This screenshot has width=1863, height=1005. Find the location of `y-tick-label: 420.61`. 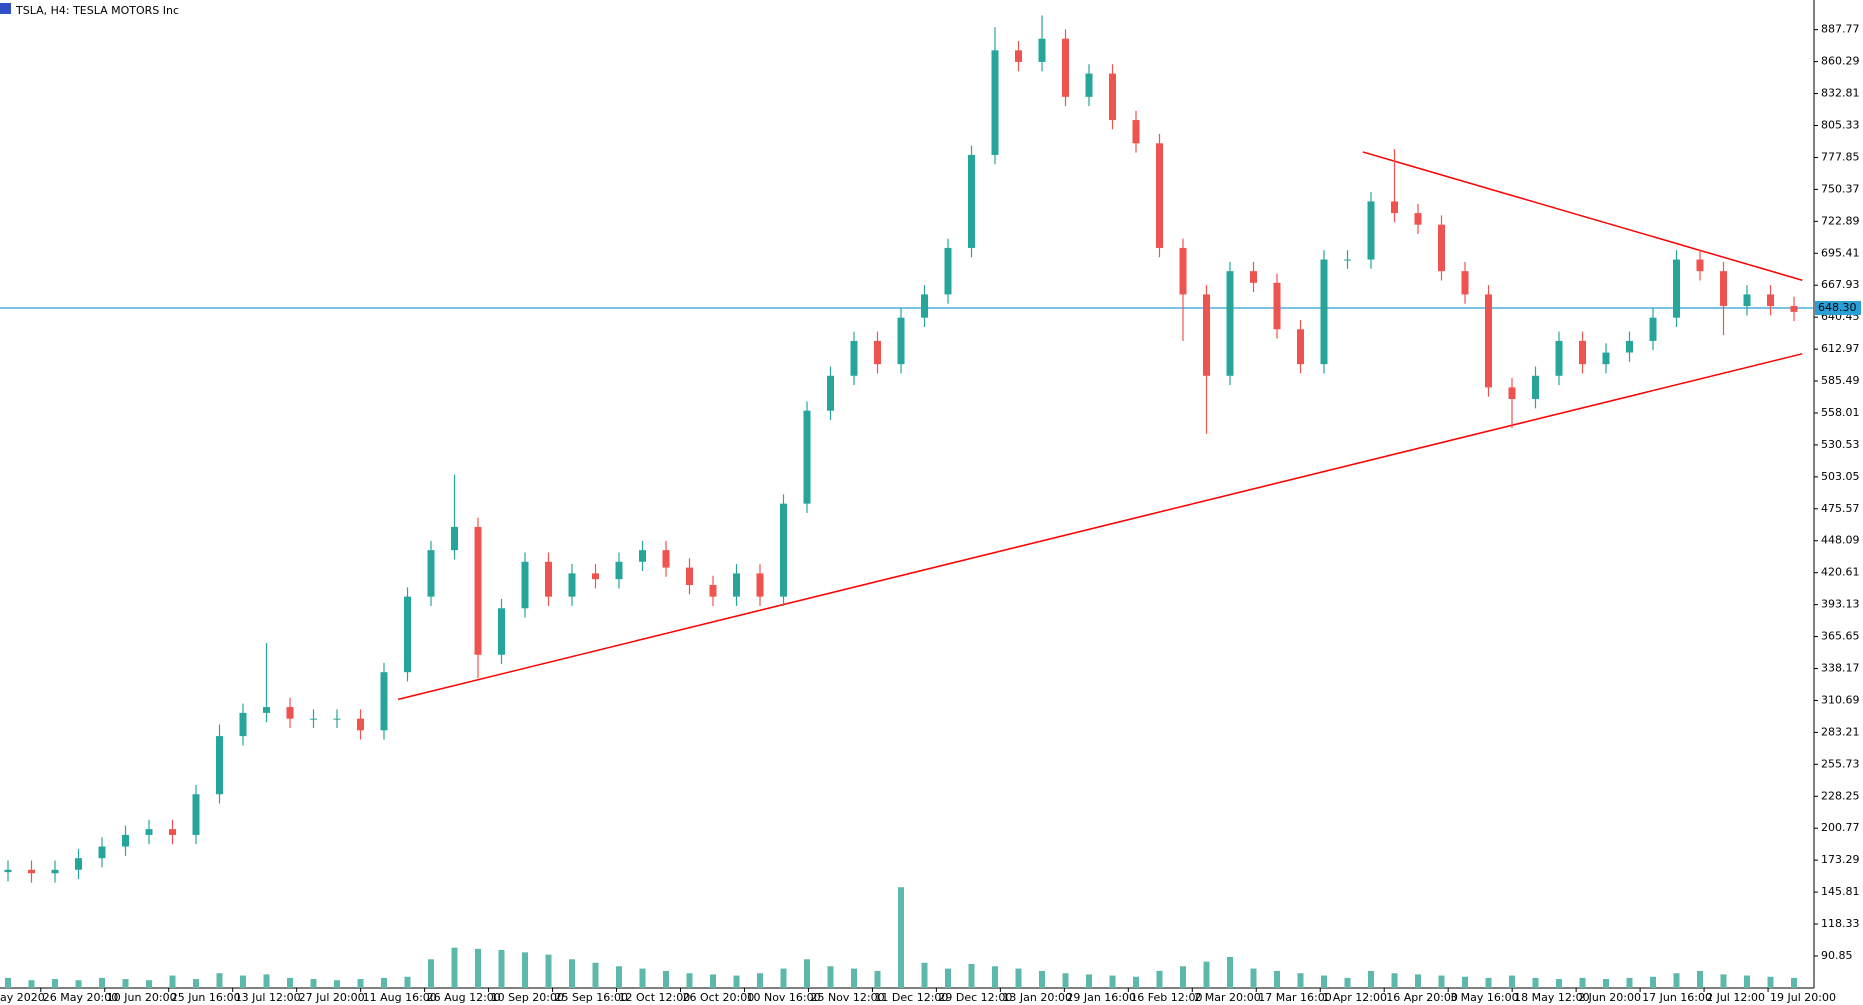

y-tick-label: 420.61 is located at coordinates (1840, 572).